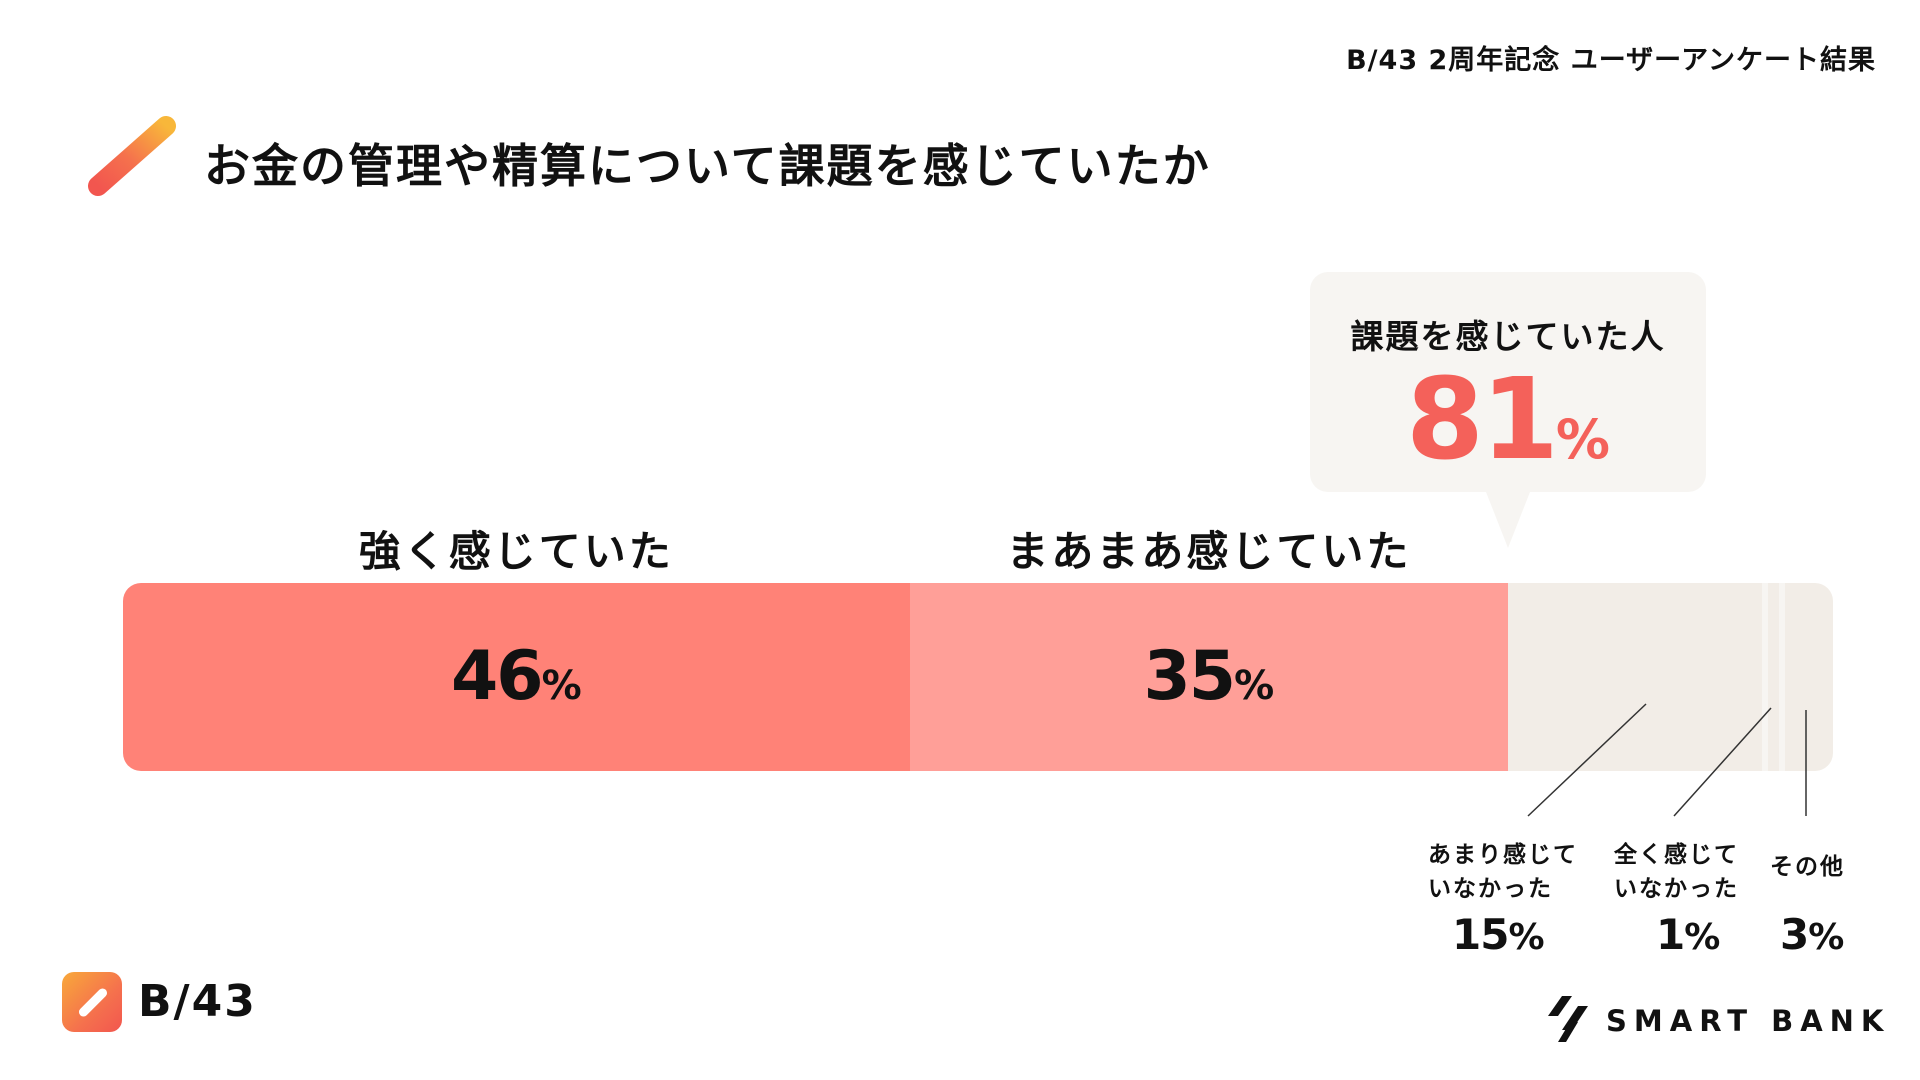  I want to click on value-number: 3, so click(1794, 934).